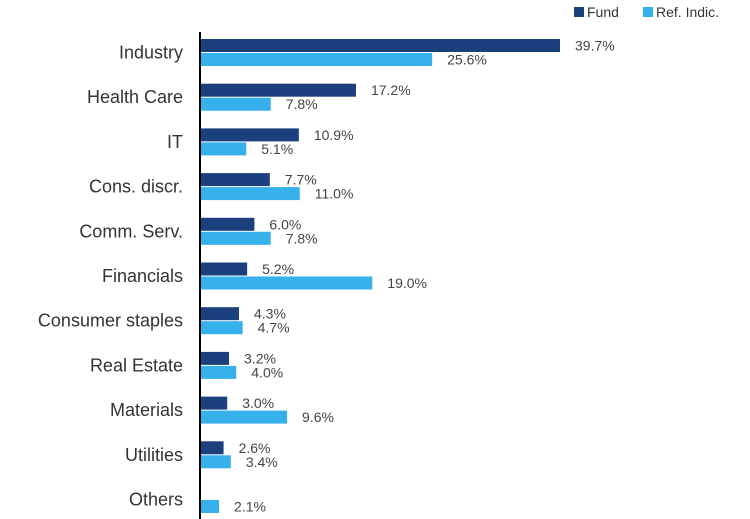  I want to click on category-label: Health Care, so click(135, 97).